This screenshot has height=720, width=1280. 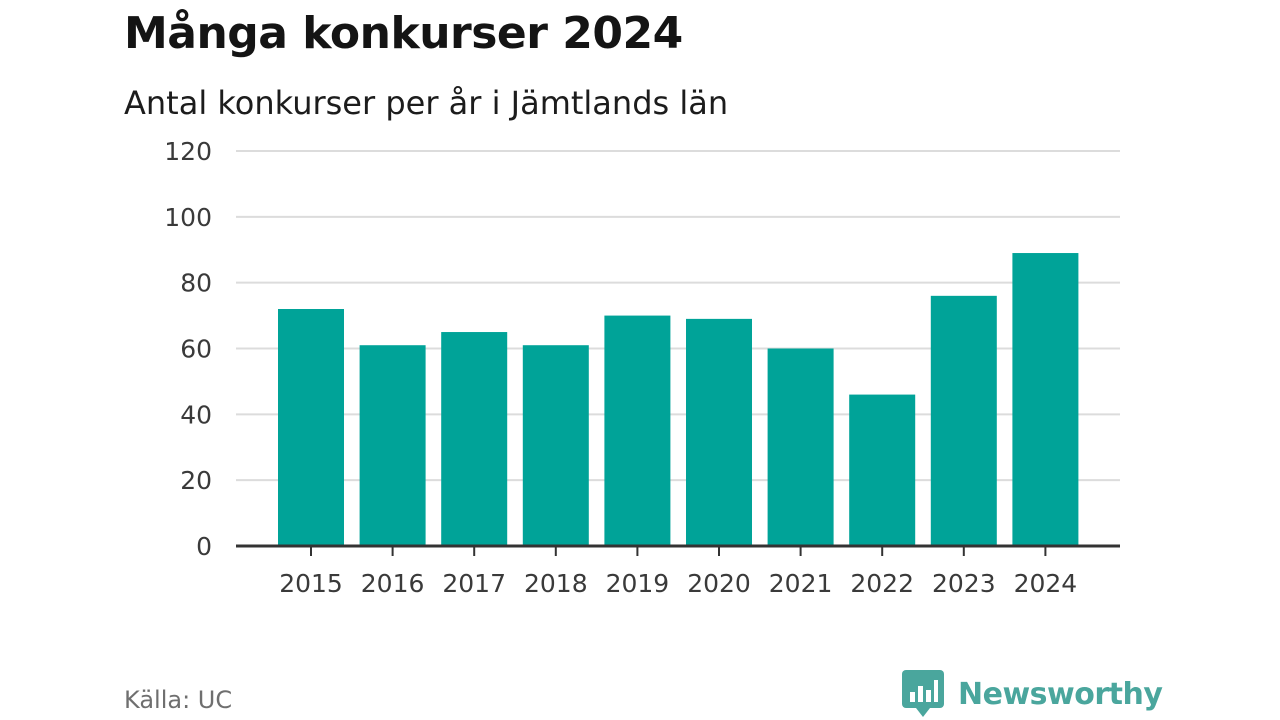 What do you see at coordinates (188, 217) in the screenshot?
I see `y-tick-label: 100` at bounding box center [188, 217].